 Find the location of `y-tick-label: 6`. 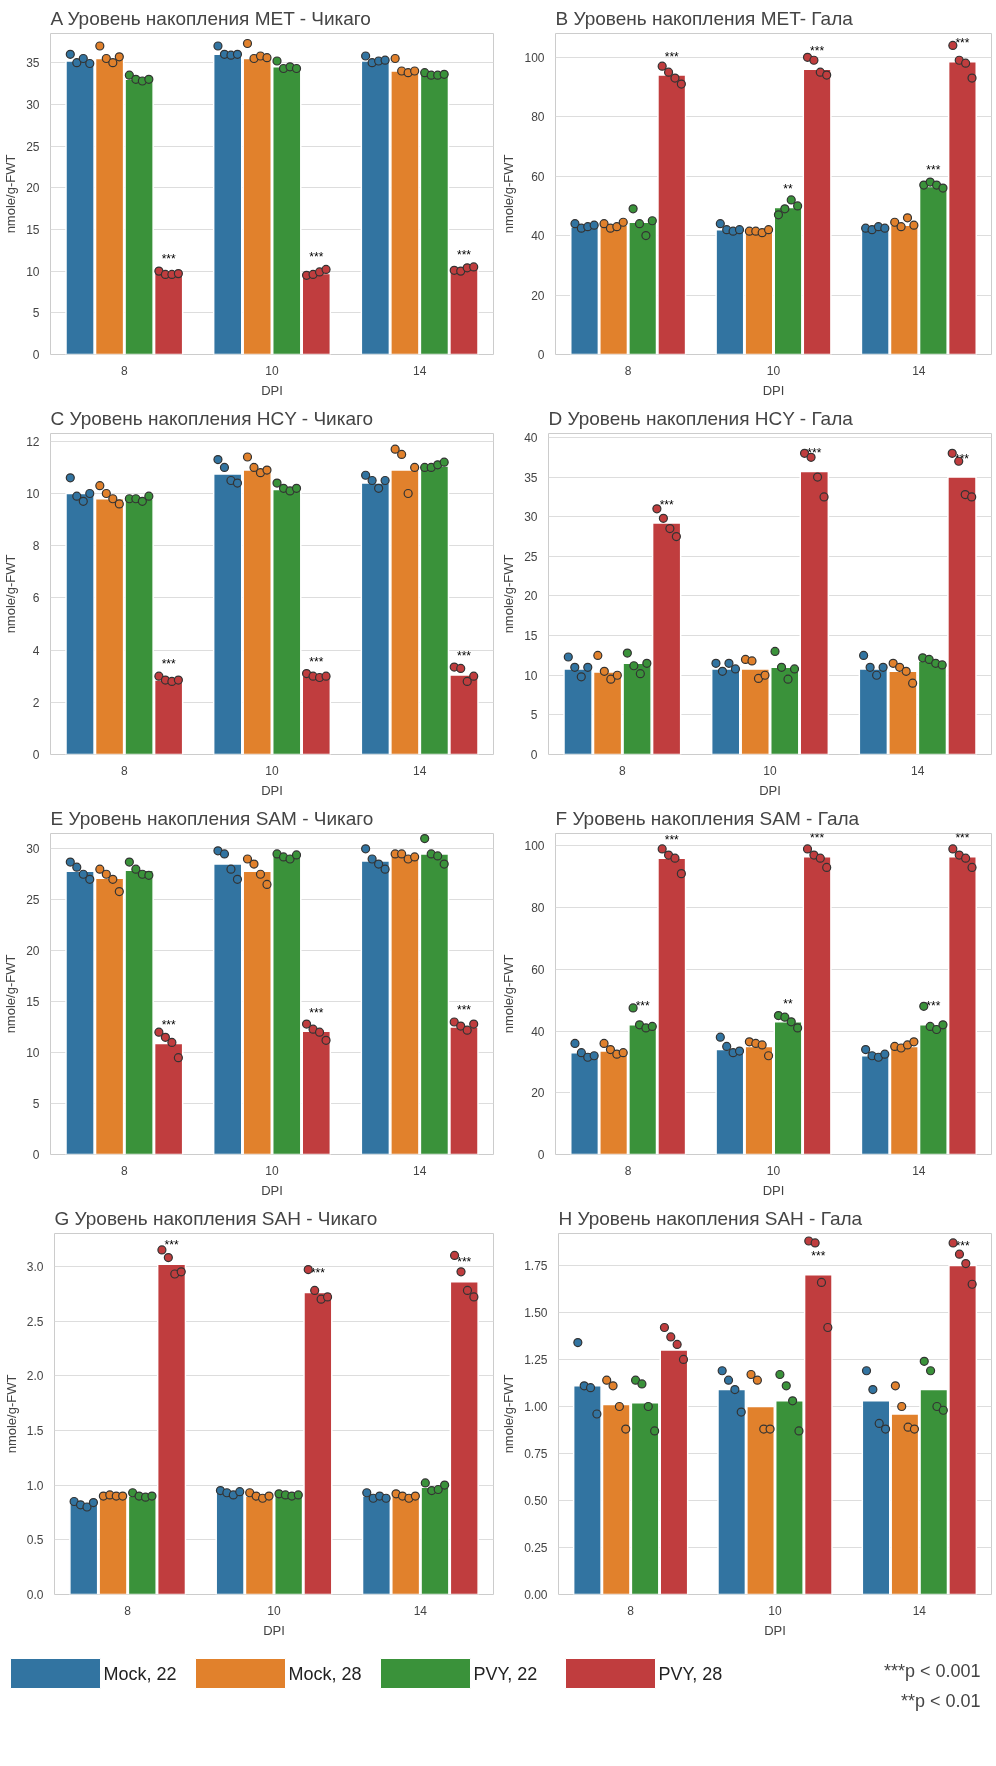

y-tick-label: 6 is located at coordinates (36, 598).